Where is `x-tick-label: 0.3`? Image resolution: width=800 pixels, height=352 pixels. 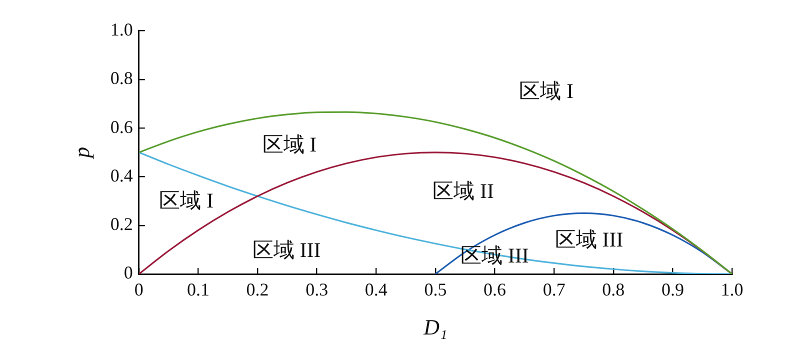
x-tick-label: 0.3 is located at coordinates (317, 290).